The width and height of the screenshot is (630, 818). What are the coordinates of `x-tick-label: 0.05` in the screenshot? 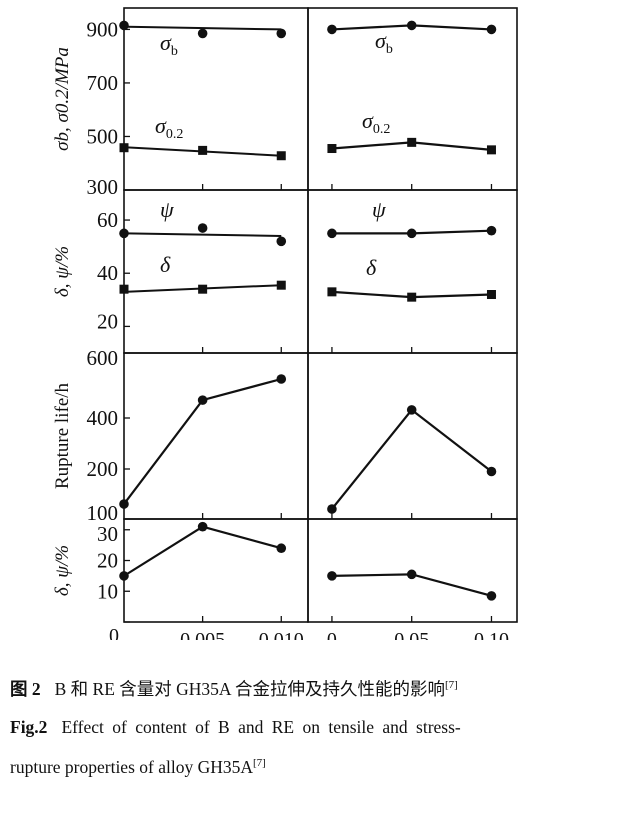 It's located at (411, 634).